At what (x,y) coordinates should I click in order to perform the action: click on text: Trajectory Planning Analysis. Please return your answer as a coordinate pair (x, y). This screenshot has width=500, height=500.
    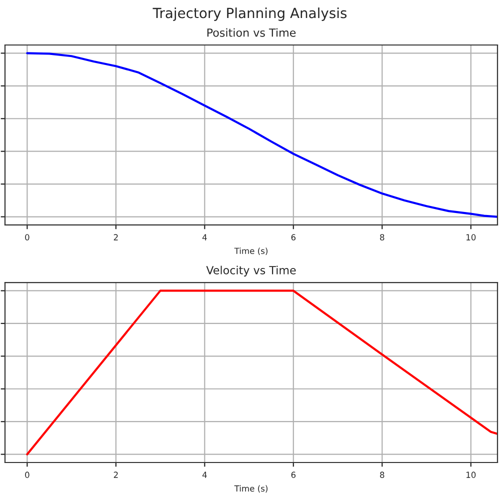
    Looking at the image, I should click on (249, 14).